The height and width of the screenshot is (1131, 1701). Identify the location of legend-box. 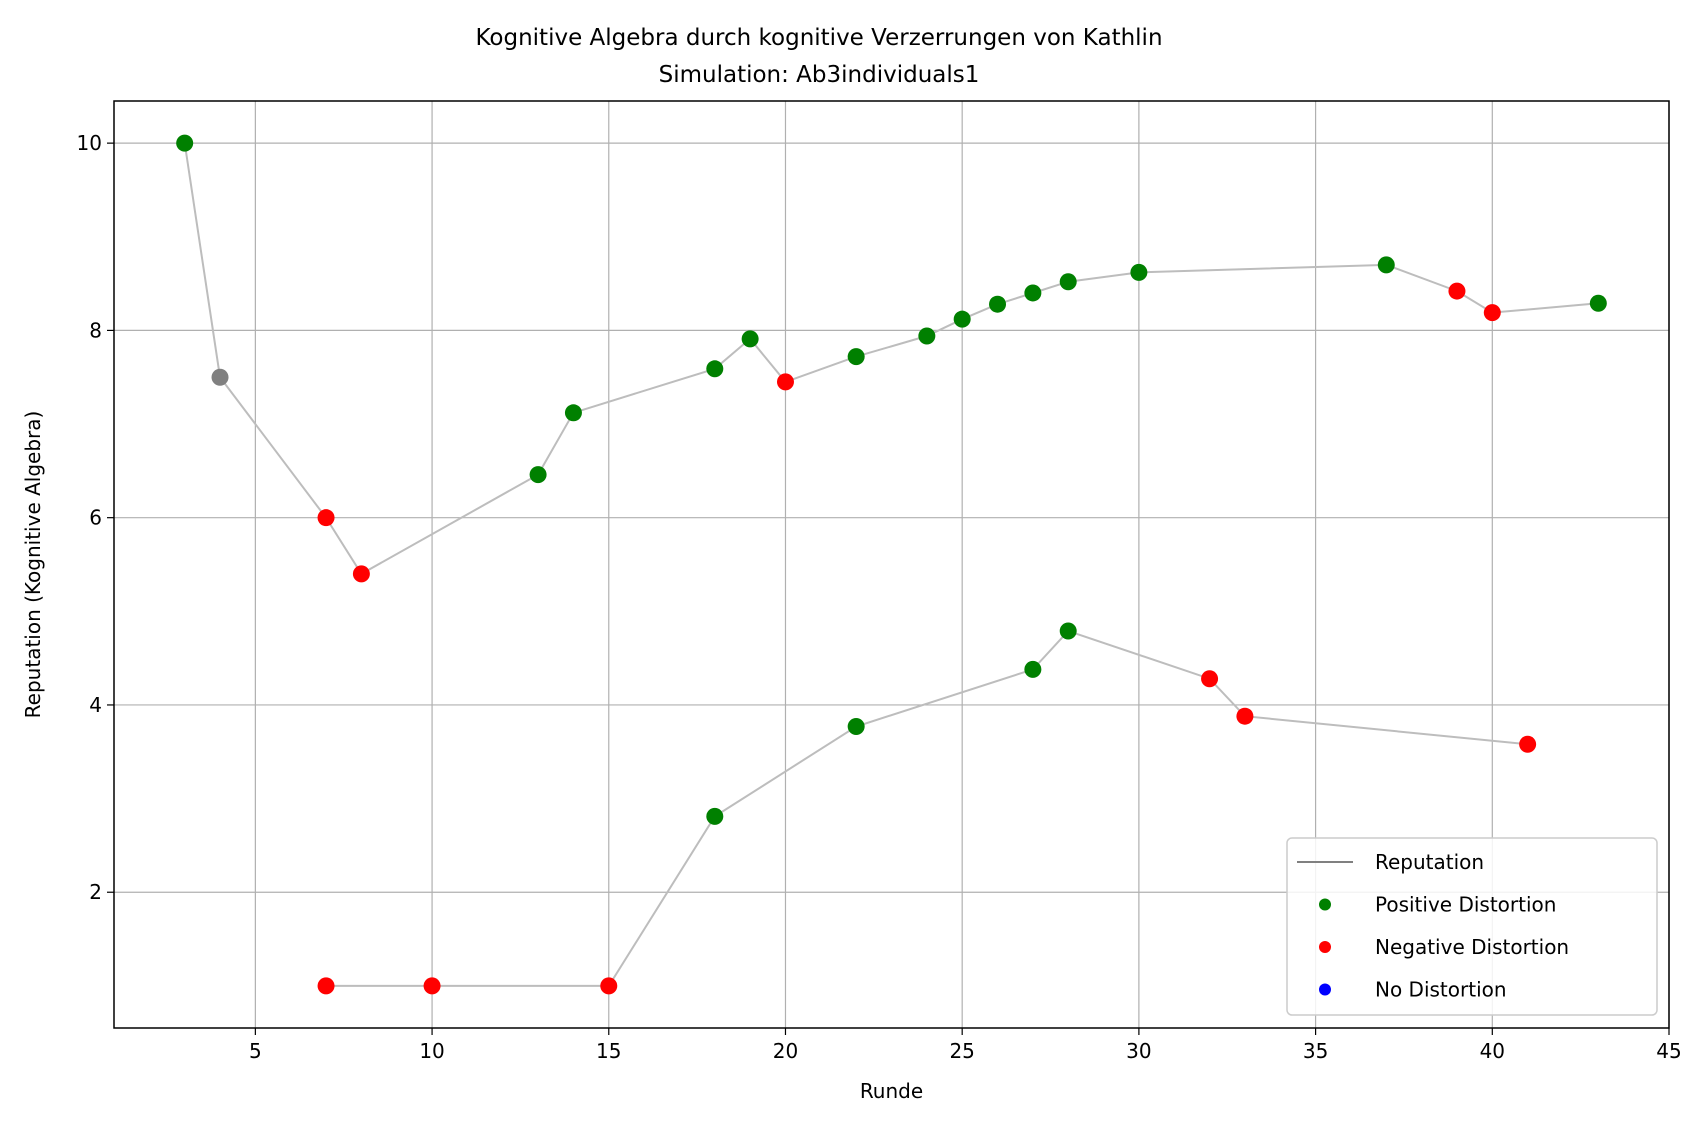
(1472, 926).